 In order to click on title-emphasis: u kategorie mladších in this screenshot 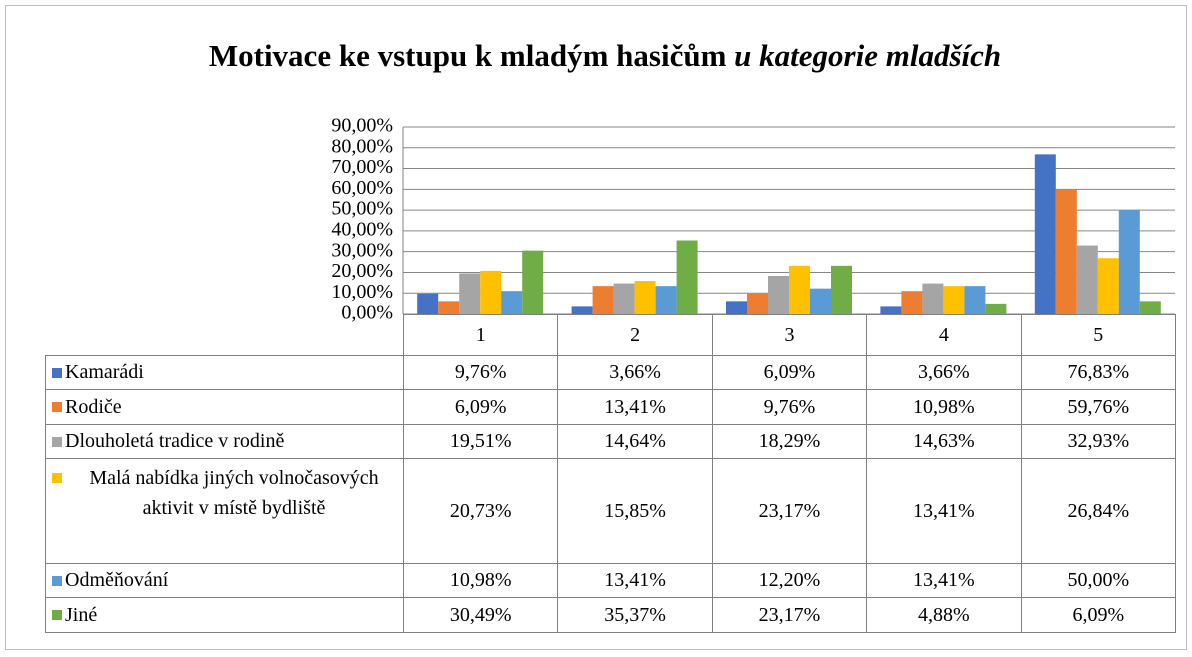, I will do `click(868, 55)`.